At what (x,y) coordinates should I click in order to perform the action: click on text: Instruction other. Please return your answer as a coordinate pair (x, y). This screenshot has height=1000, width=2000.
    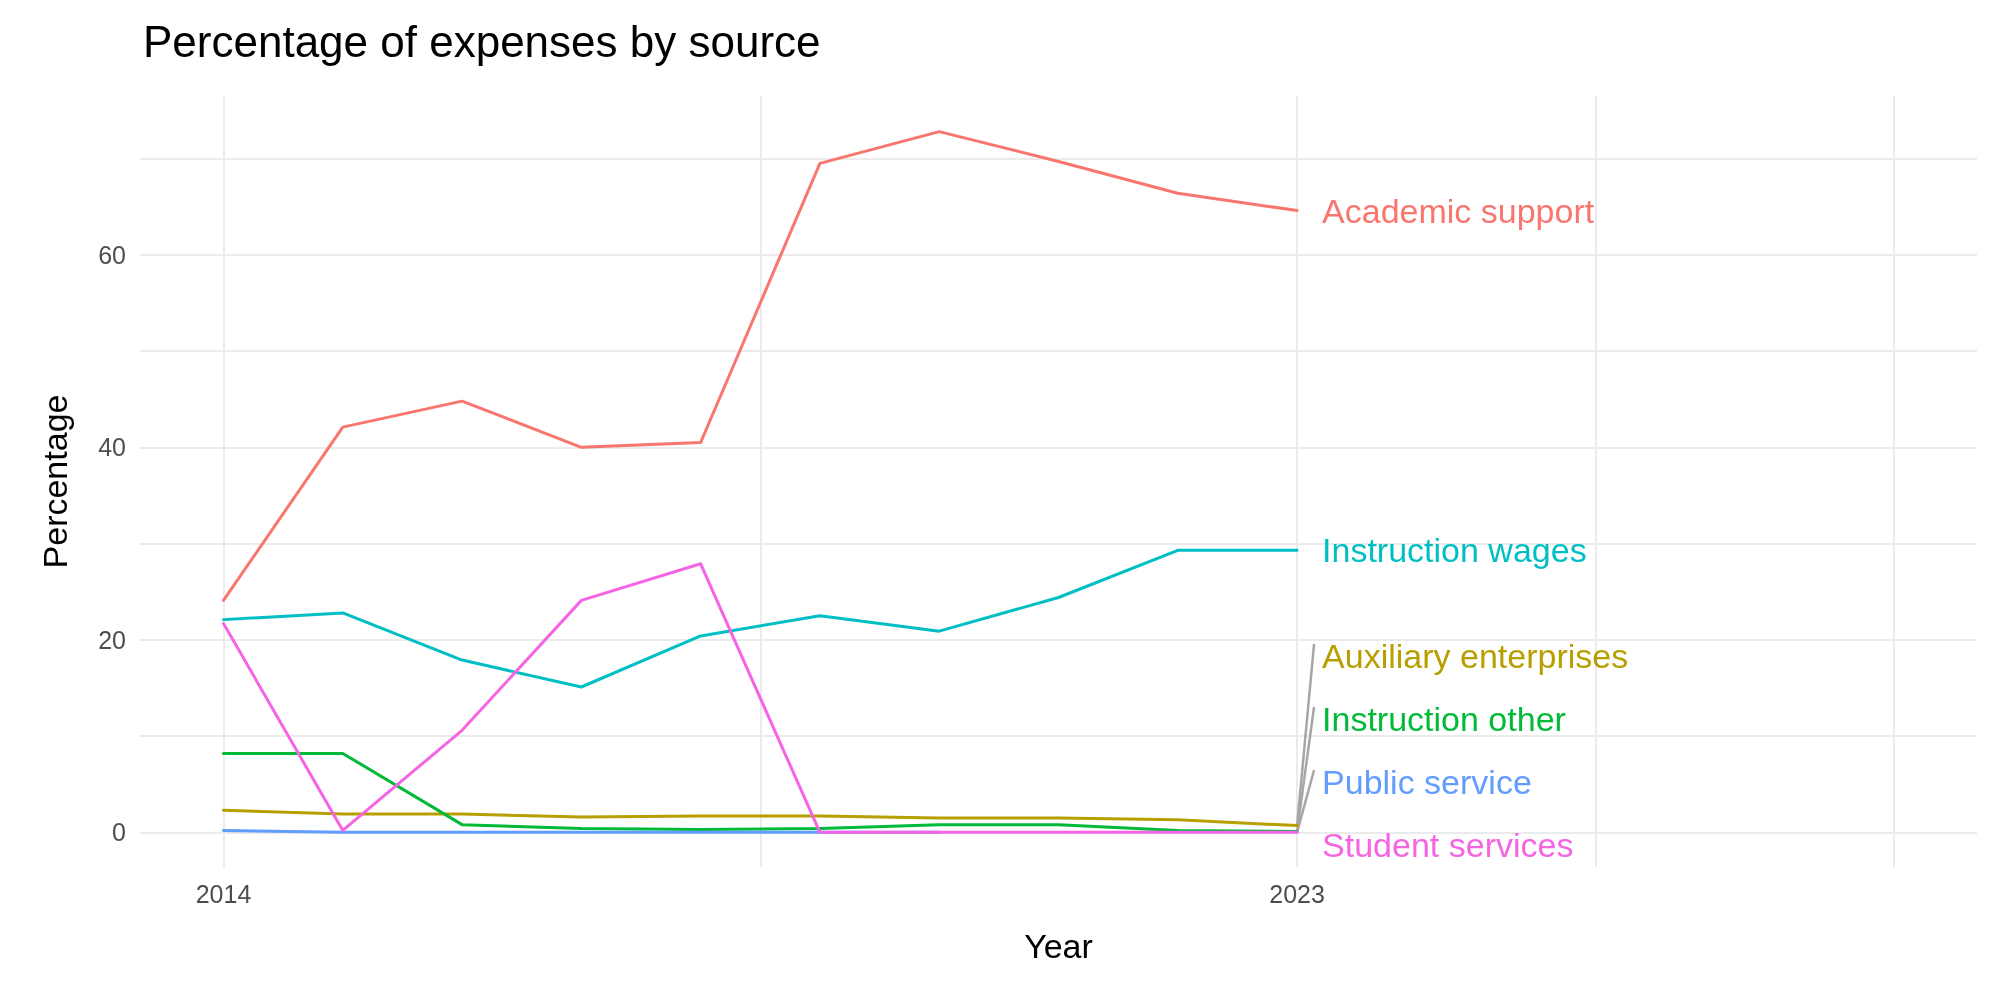
    Looking at the image, I should click on (1444, 719).